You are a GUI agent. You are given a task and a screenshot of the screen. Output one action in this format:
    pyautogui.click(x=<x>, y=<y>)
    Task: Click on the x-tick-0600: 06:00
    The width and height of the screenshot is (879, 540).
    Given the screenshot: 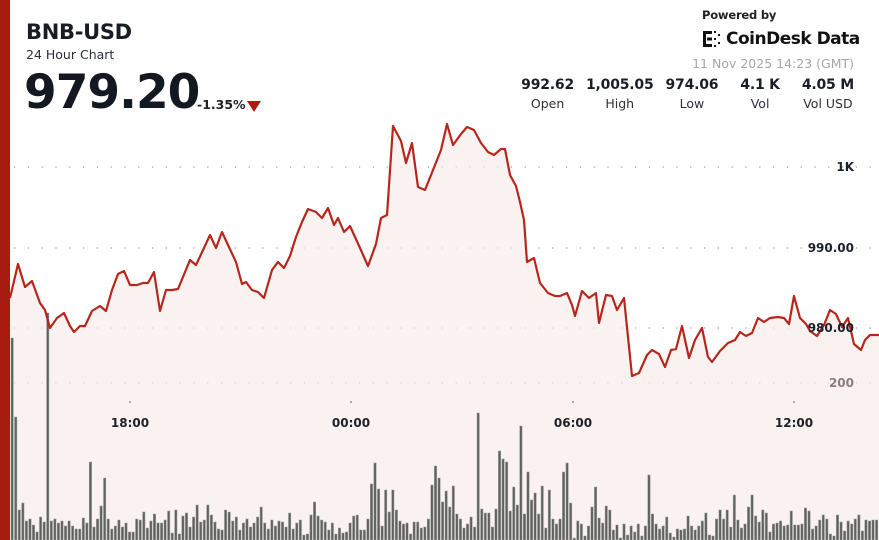 What is the action you would take?
    pyautogui.click(x=573, y=423)
    